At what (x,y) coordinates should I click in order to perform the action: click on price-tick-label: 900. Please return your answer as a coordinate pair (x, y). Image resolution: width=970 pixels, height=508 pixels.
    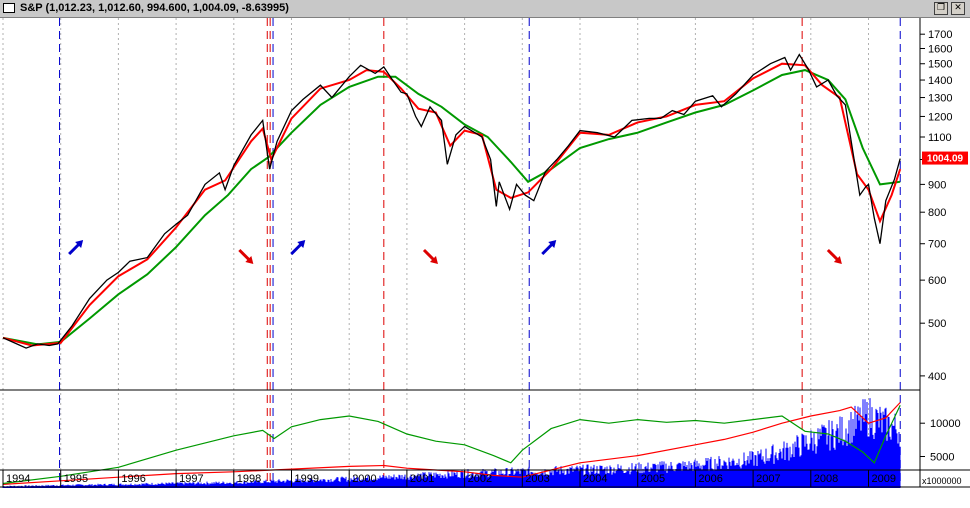
    Looking at the image, I should click on (937, 185).